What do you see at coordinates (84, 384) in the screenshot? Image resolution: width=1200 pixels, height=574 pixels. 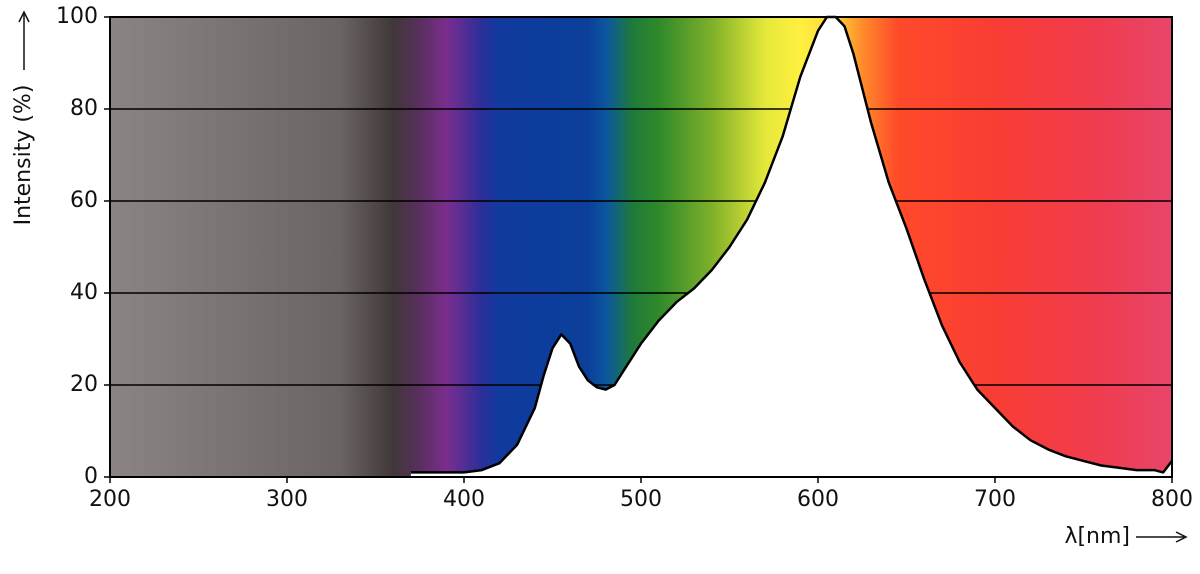 I see `y-tick-label: 20` at bounding box center [84, 384].